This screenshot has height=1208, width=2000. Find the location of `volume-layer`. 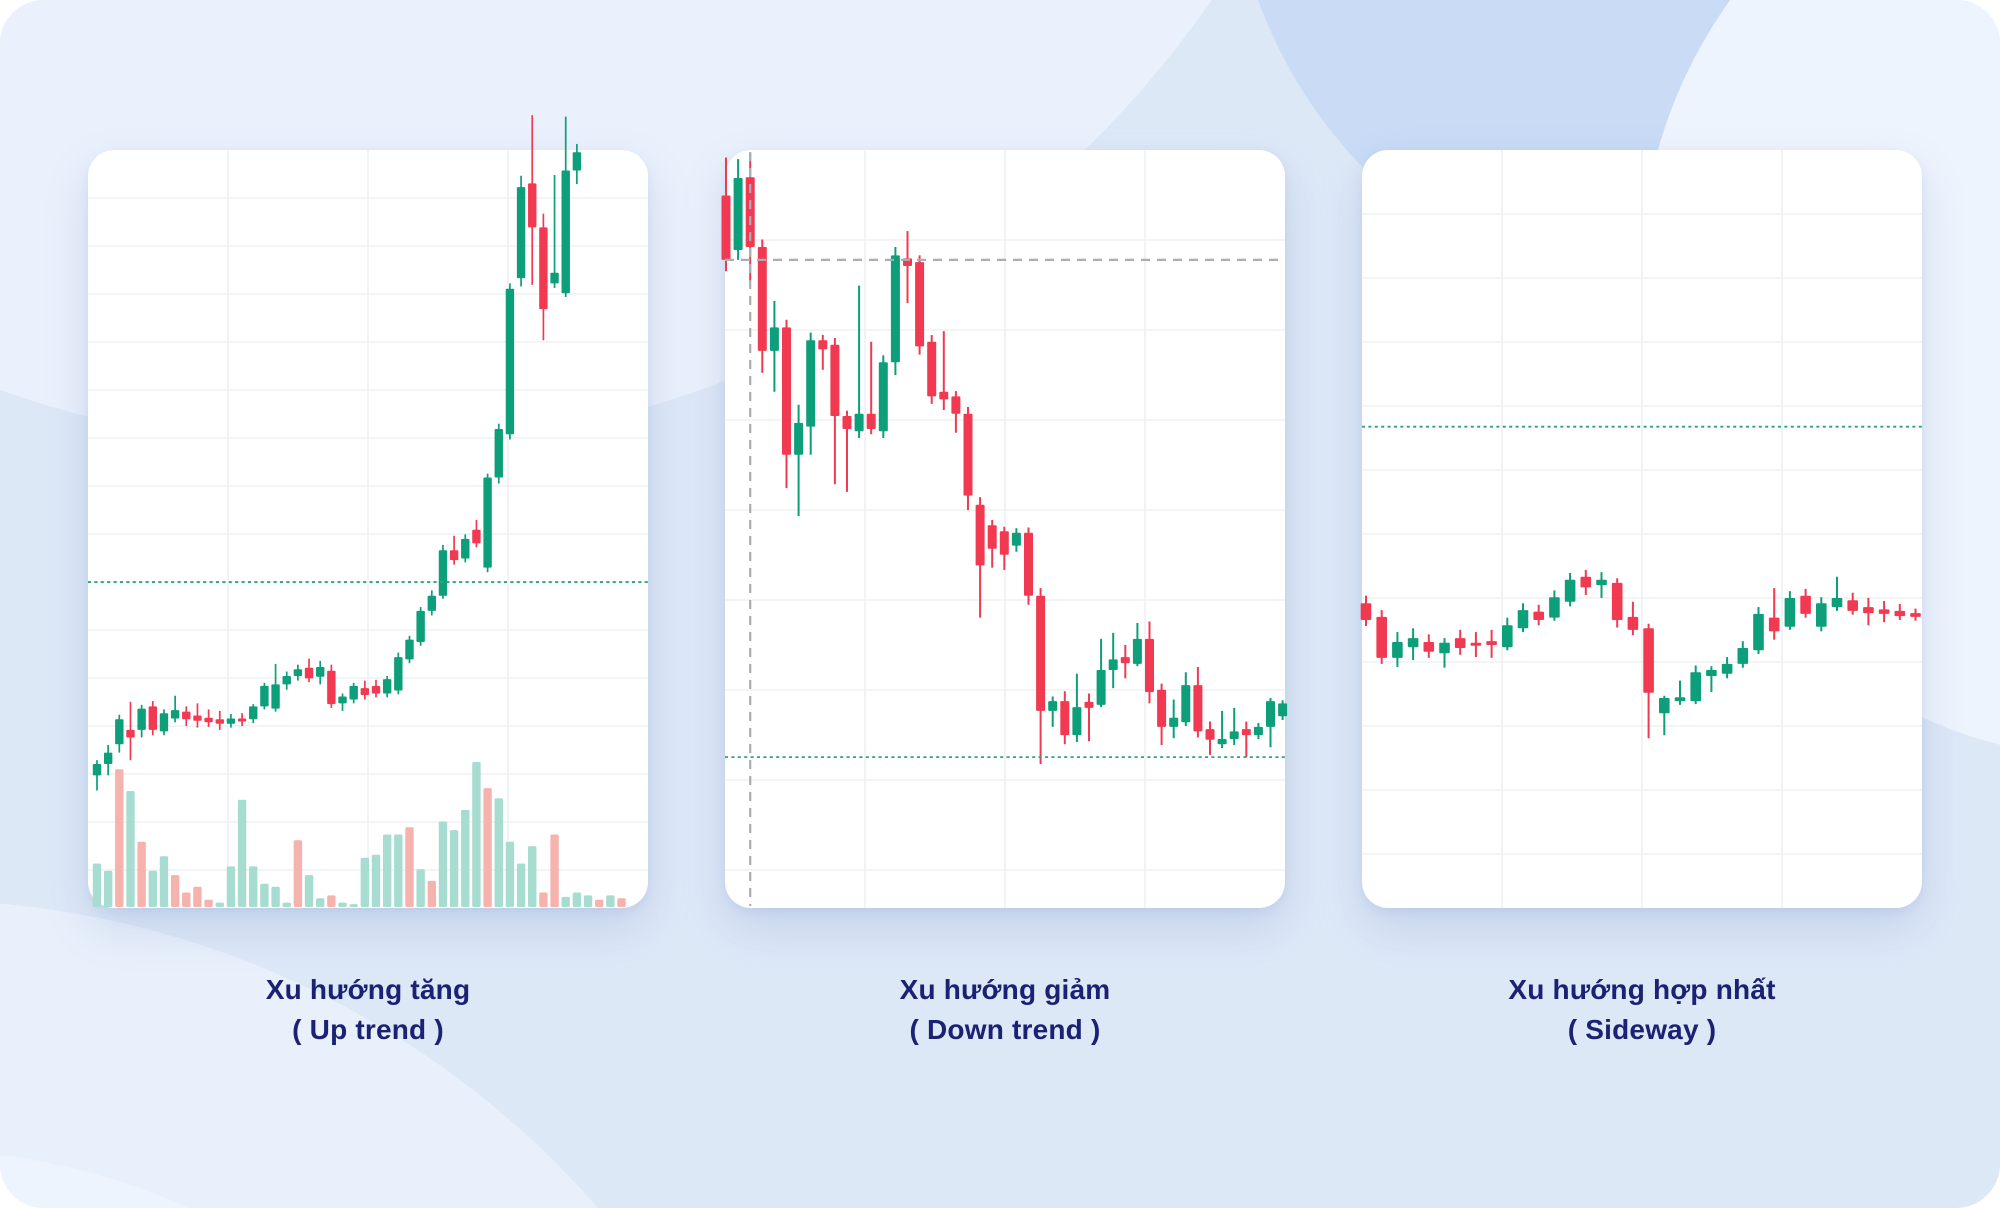

volume-layer is located at coordinates (359, 834).